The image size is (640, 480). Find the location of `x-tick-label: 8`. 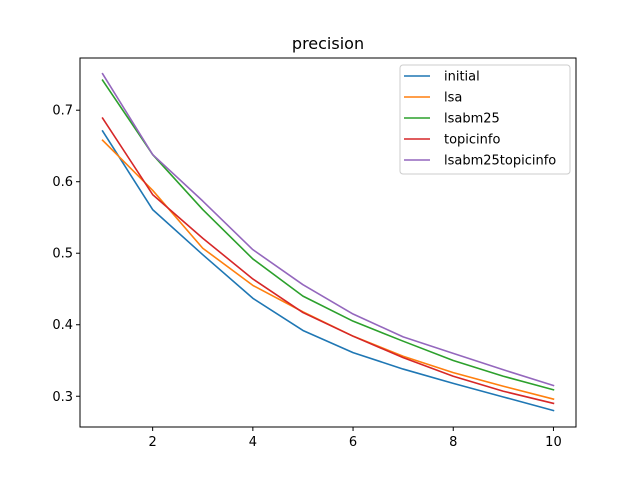

x-tick-label: 8 is located at coordinates (453, 442).